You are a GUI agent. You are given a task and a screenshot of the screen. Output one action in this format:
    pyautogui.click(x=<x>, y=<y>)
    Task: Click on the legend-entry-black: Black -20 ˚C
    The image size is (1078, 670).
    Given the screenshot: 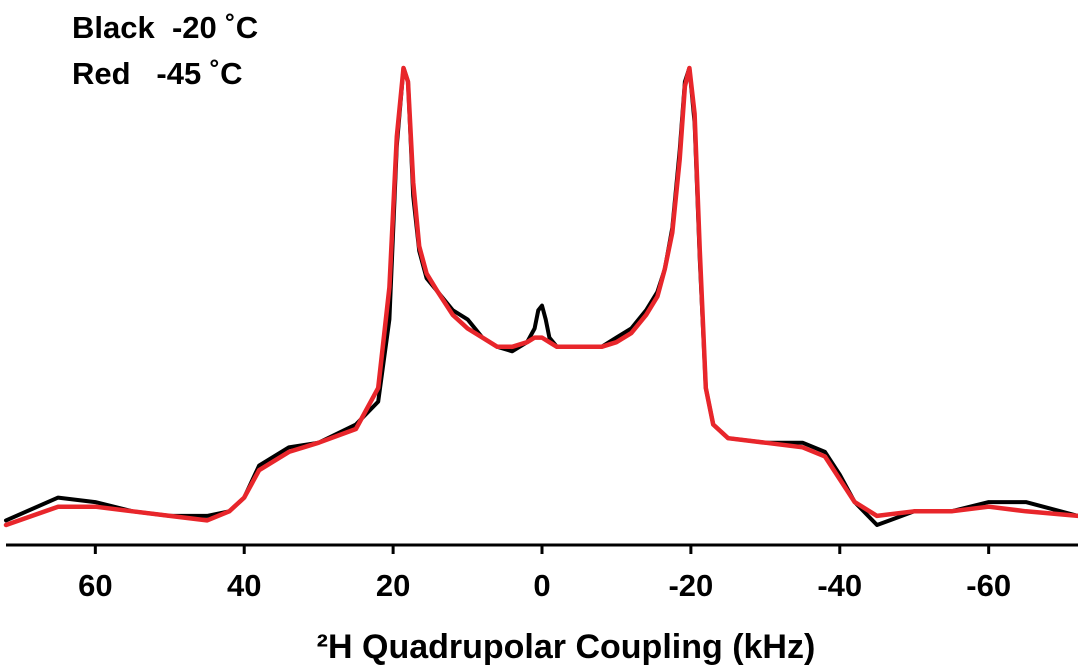 What is the action you would take?
    pyautogui.click(x=165, y=27)
    